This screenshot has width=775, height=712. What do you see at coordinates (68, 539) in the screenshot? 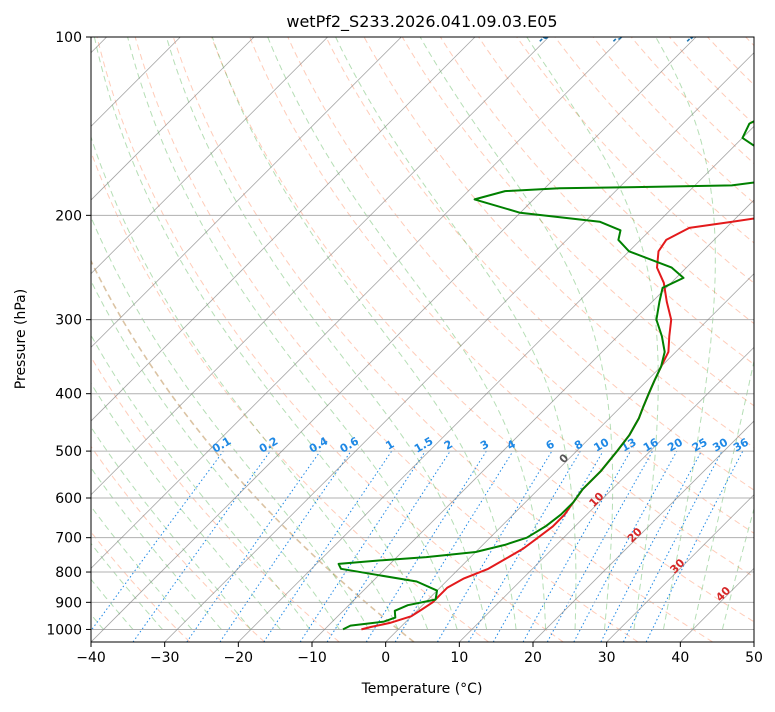
I see `y-tick-label: 700` at bounding box center [68, 539].